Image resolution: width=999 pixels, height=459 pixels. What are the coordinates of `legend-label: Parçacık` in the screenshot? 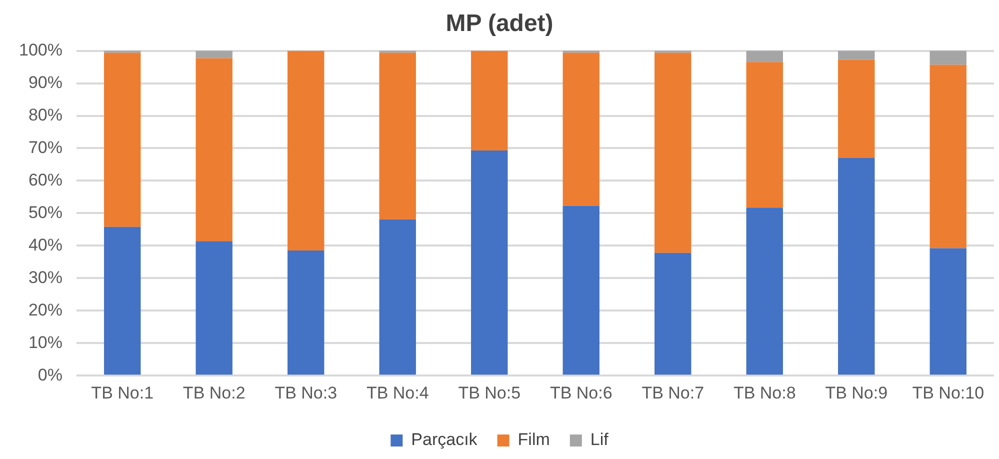 It's located at (444, 440).